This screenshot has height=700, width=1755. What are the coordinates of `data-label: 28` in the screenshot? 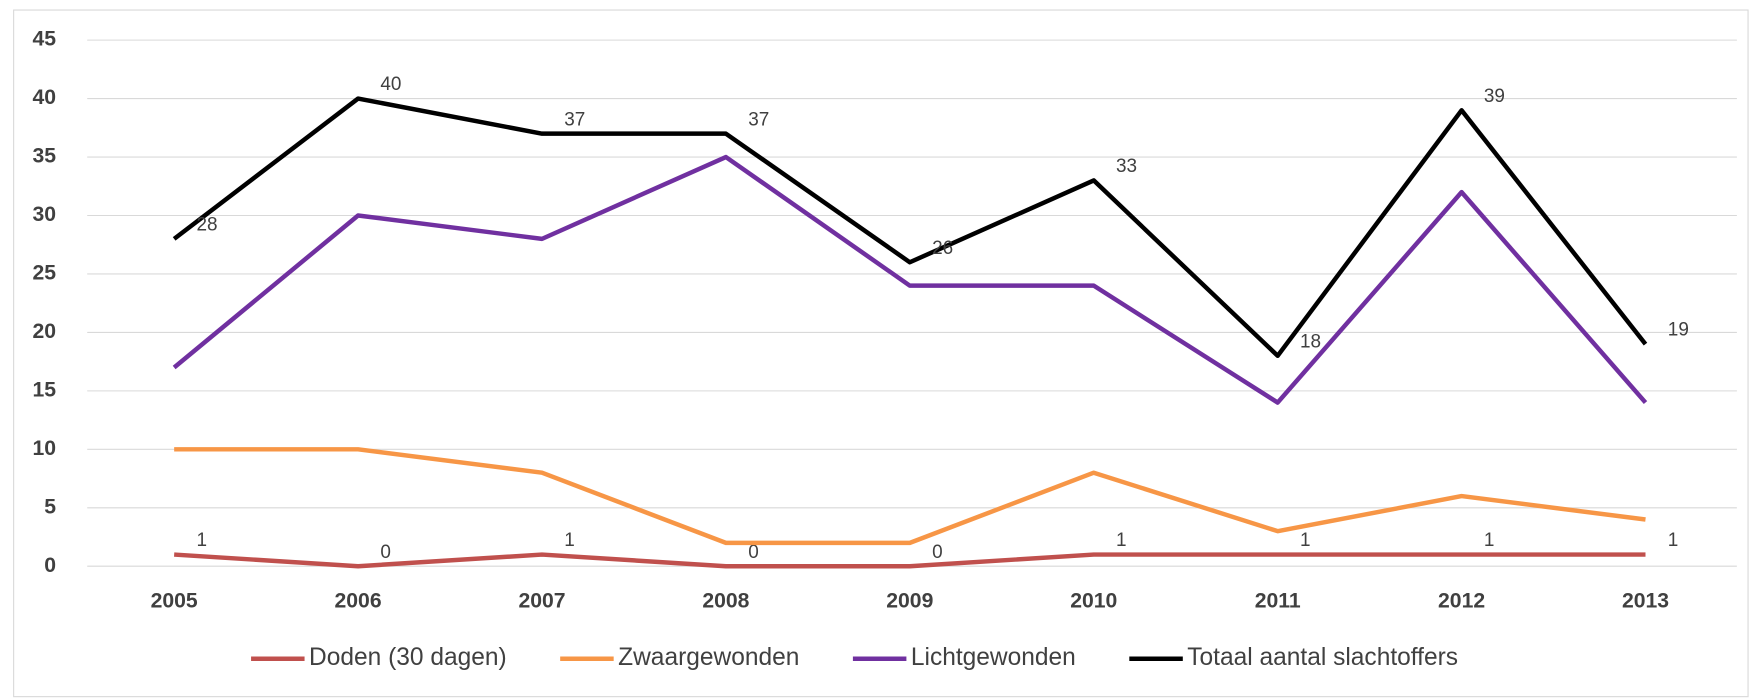 It's located at (206, 225).